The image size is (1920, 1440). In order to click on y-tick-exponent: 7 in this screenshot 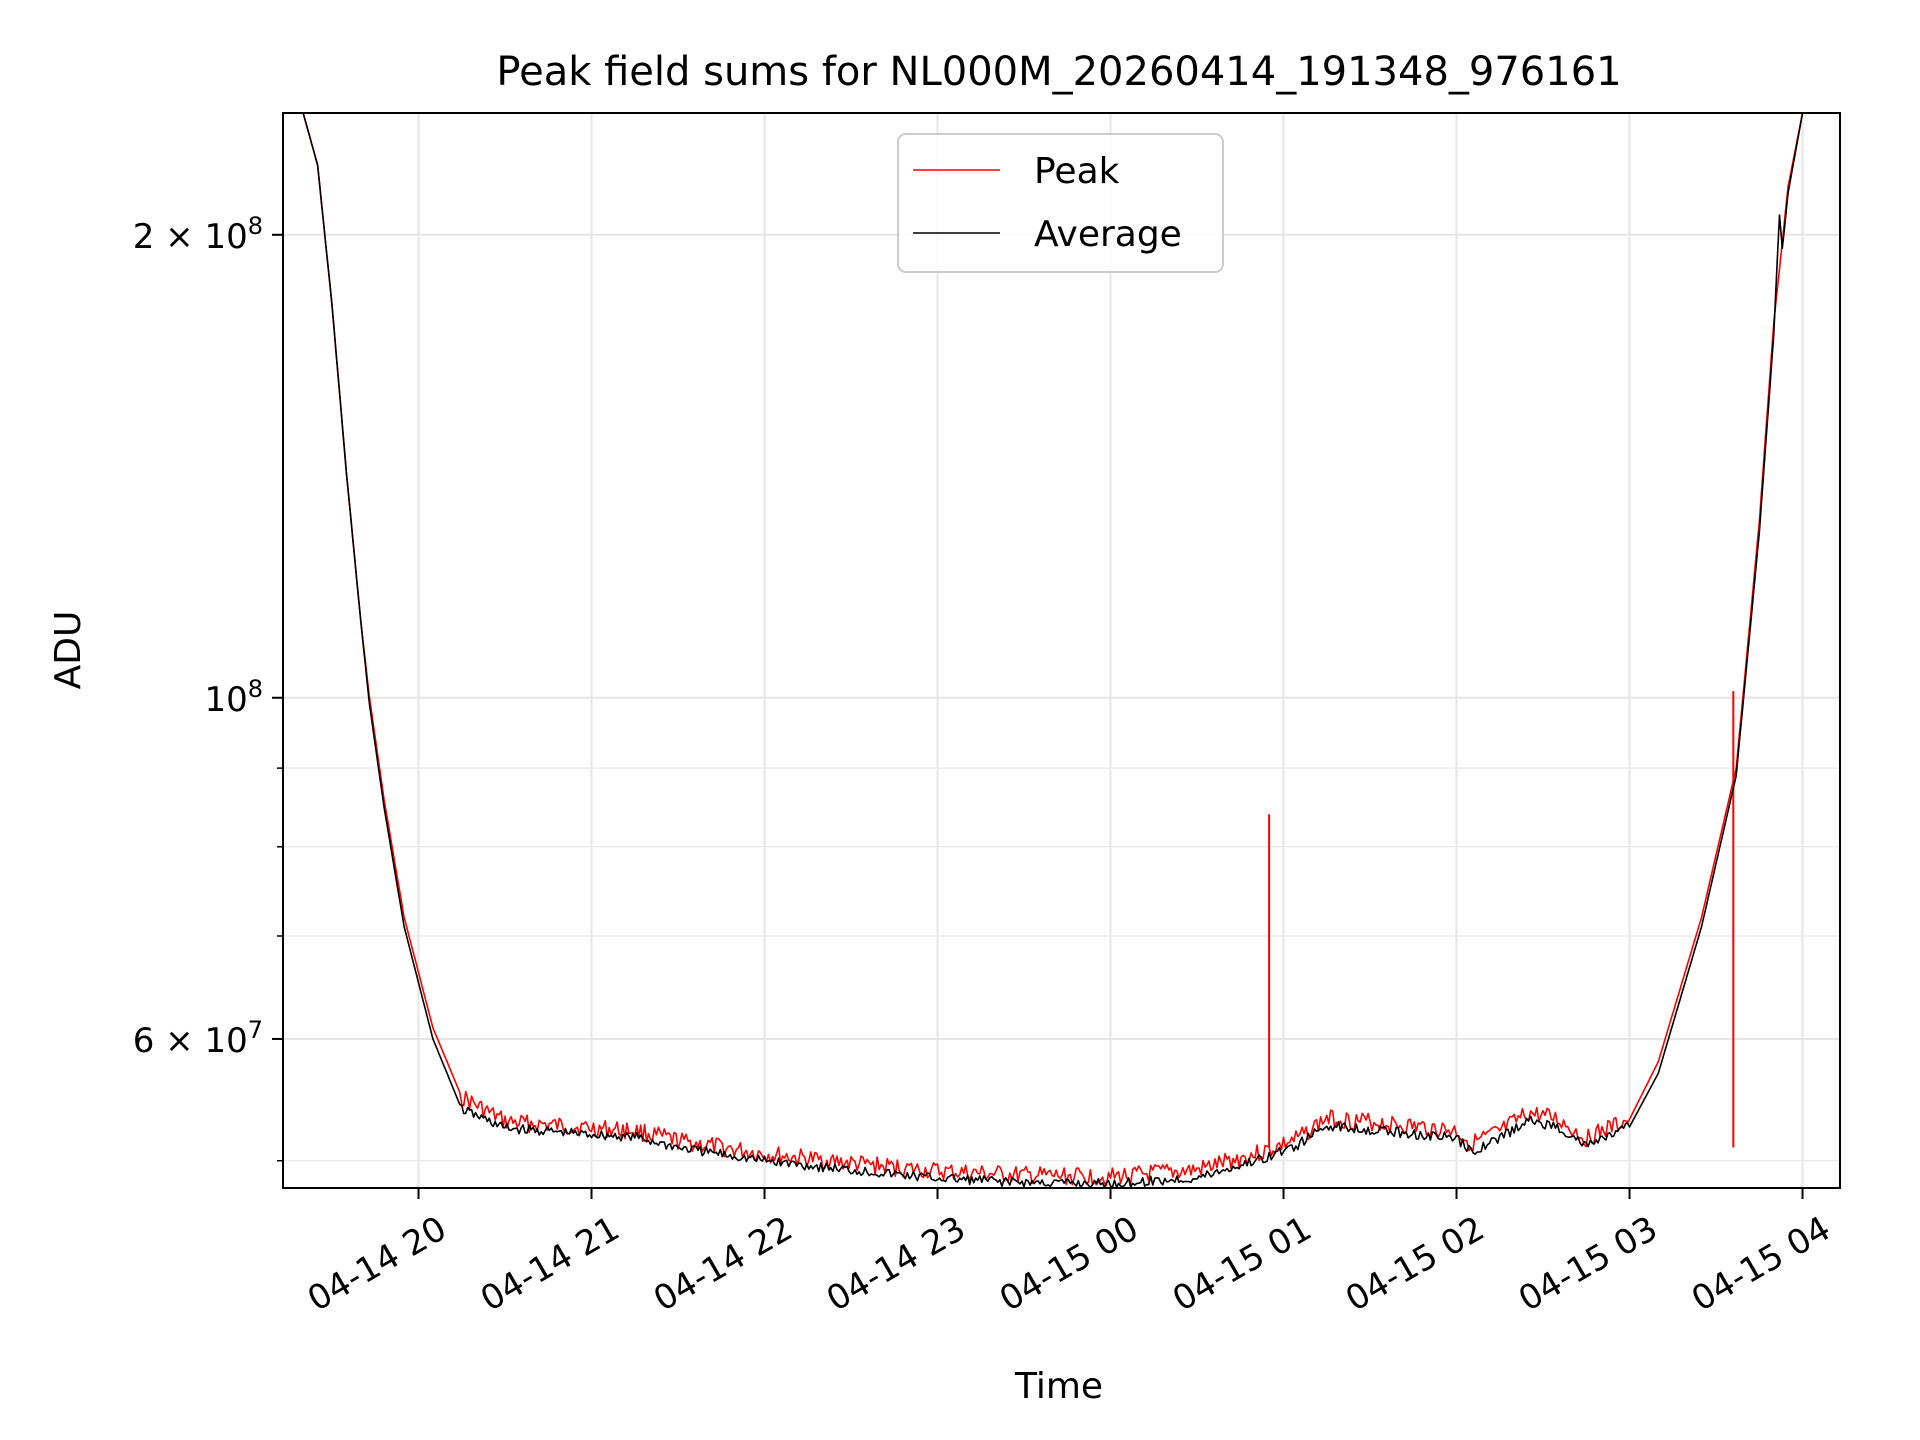, I will do `click(255, 1030)`.